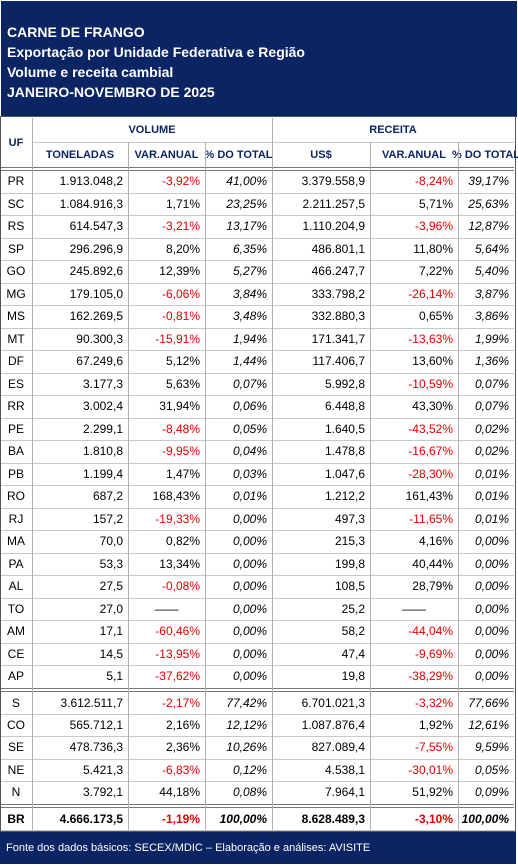 This screenshot has height=866, width=518. I want to click on value-cell: 17,1, so click(111, 631).